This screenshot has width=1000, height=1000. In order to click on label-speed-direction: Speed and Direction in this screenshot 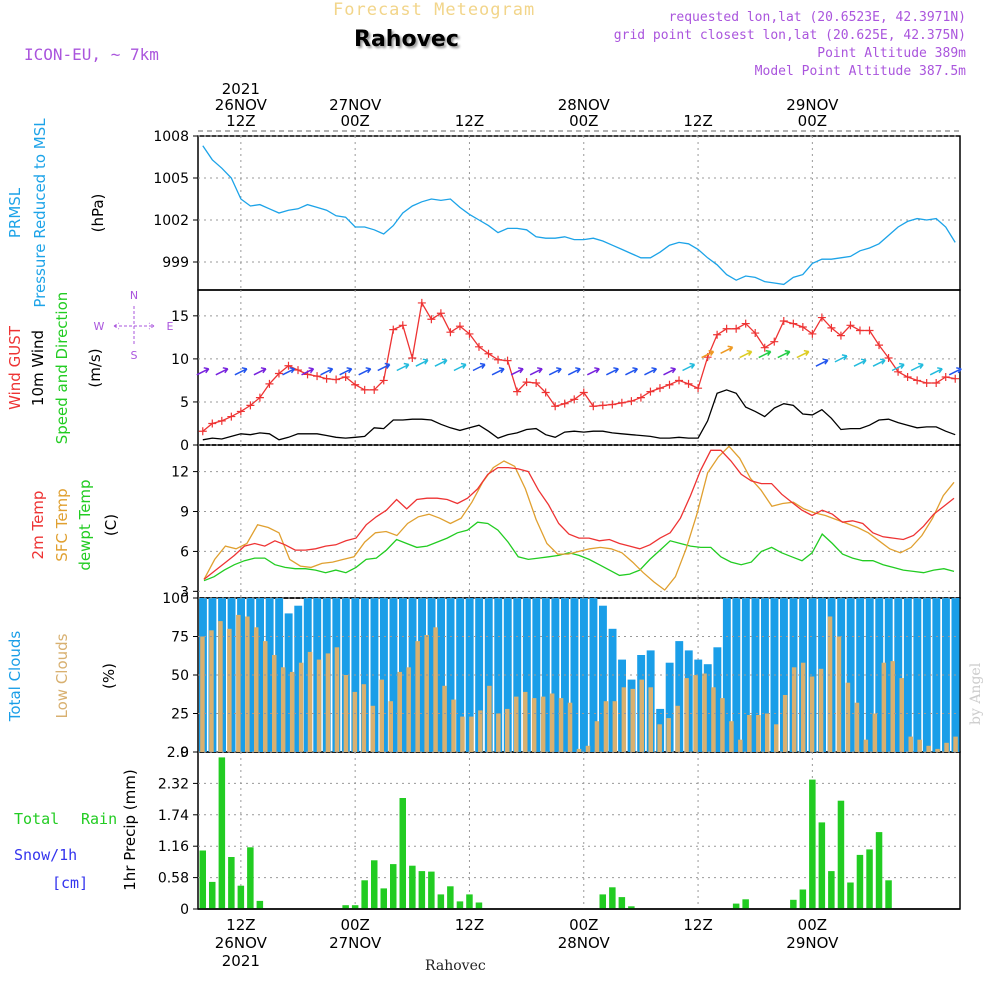, I will do `click(62, 368)`.